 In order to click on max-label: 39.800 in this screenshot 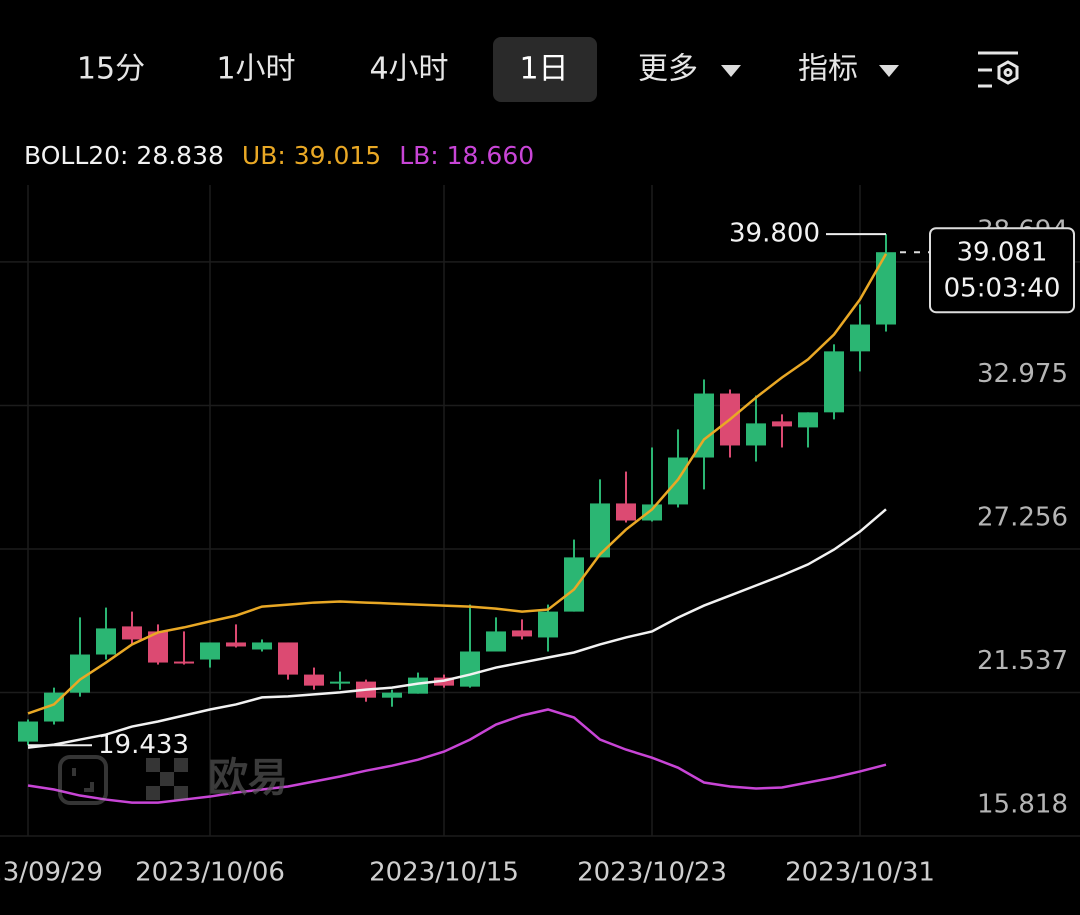, I will do `click(774, 234)`.